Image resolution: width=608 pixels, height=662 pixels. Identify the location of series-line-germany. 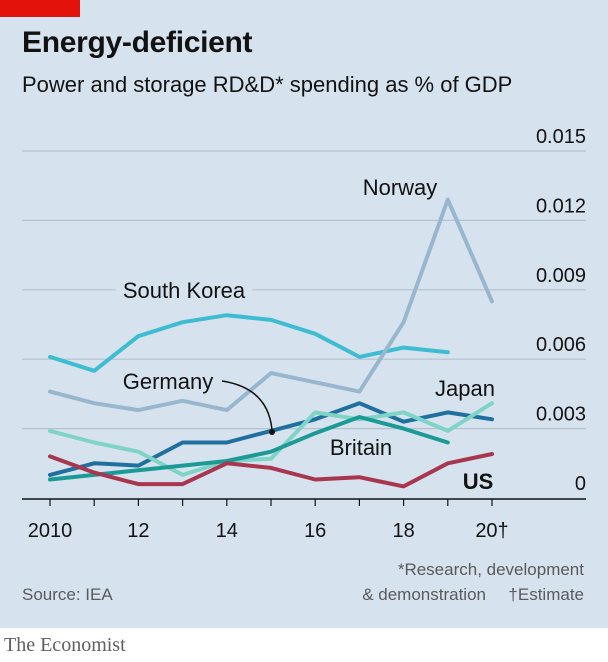
(271, 439).